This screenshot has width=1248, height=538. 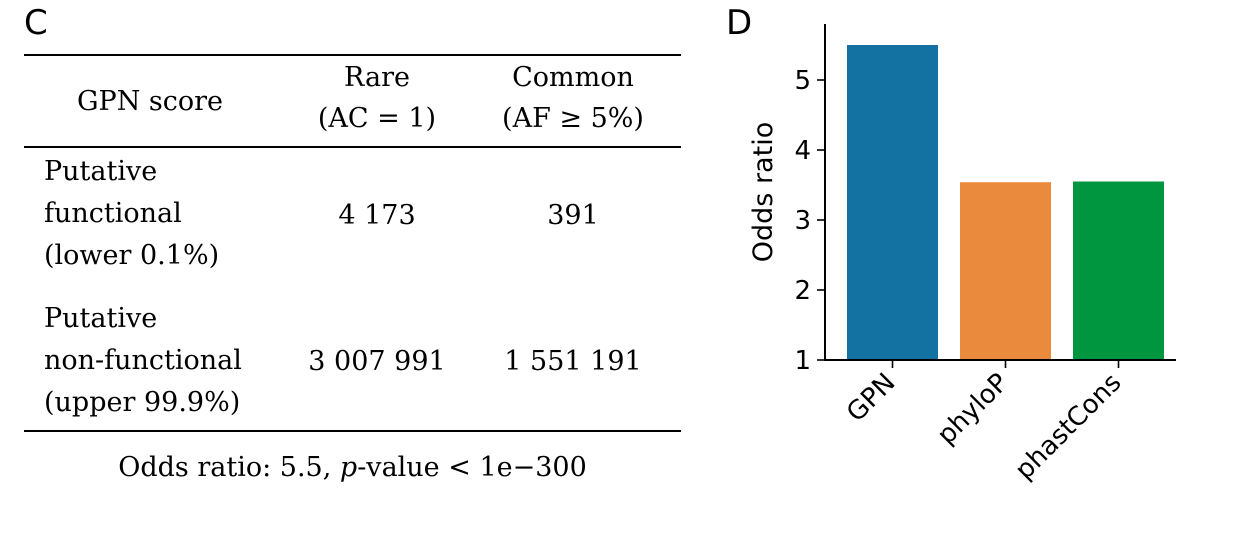 What do you see at coordinates (973, 409) in the screenshot?
I see `x-tick-label-phylop: phyloP` at bounding box center [973, 409].